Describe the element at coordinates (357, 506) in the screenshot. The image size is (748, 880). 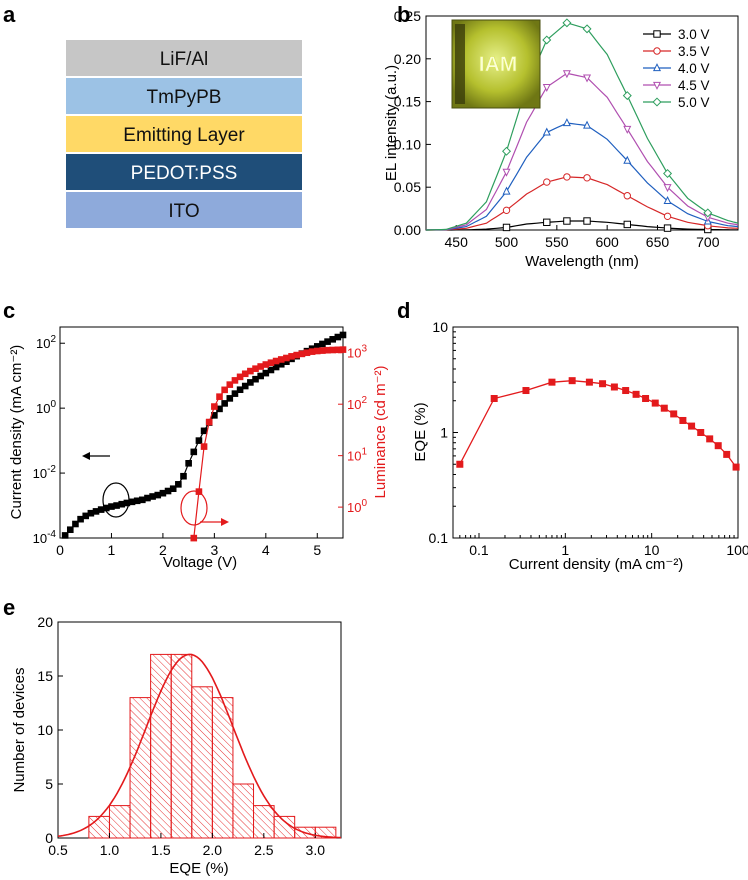
I see `y2-tick-label: 10⁰` at that location.